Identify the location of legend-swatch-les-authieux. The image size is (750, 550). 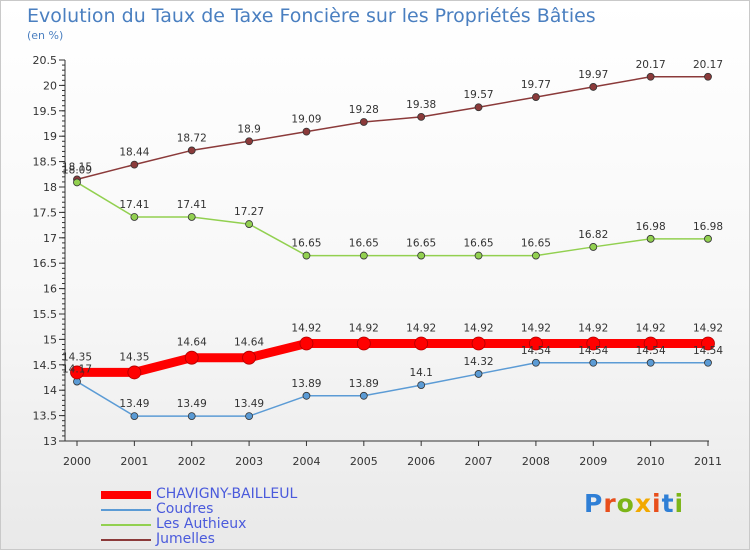
(126, 525).